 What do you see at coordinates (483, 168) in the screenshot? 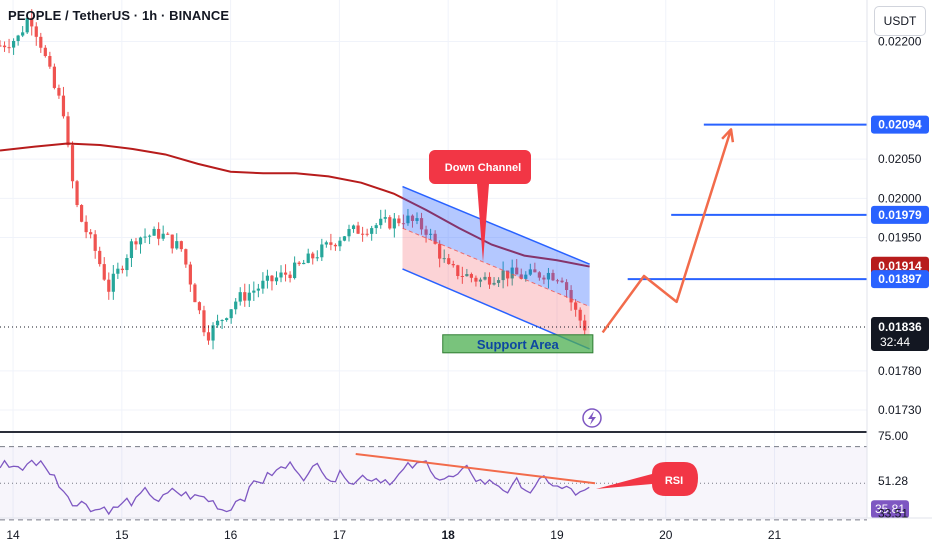
I see `down-channel-label: Down Channel` at bounding box center [483, 168].